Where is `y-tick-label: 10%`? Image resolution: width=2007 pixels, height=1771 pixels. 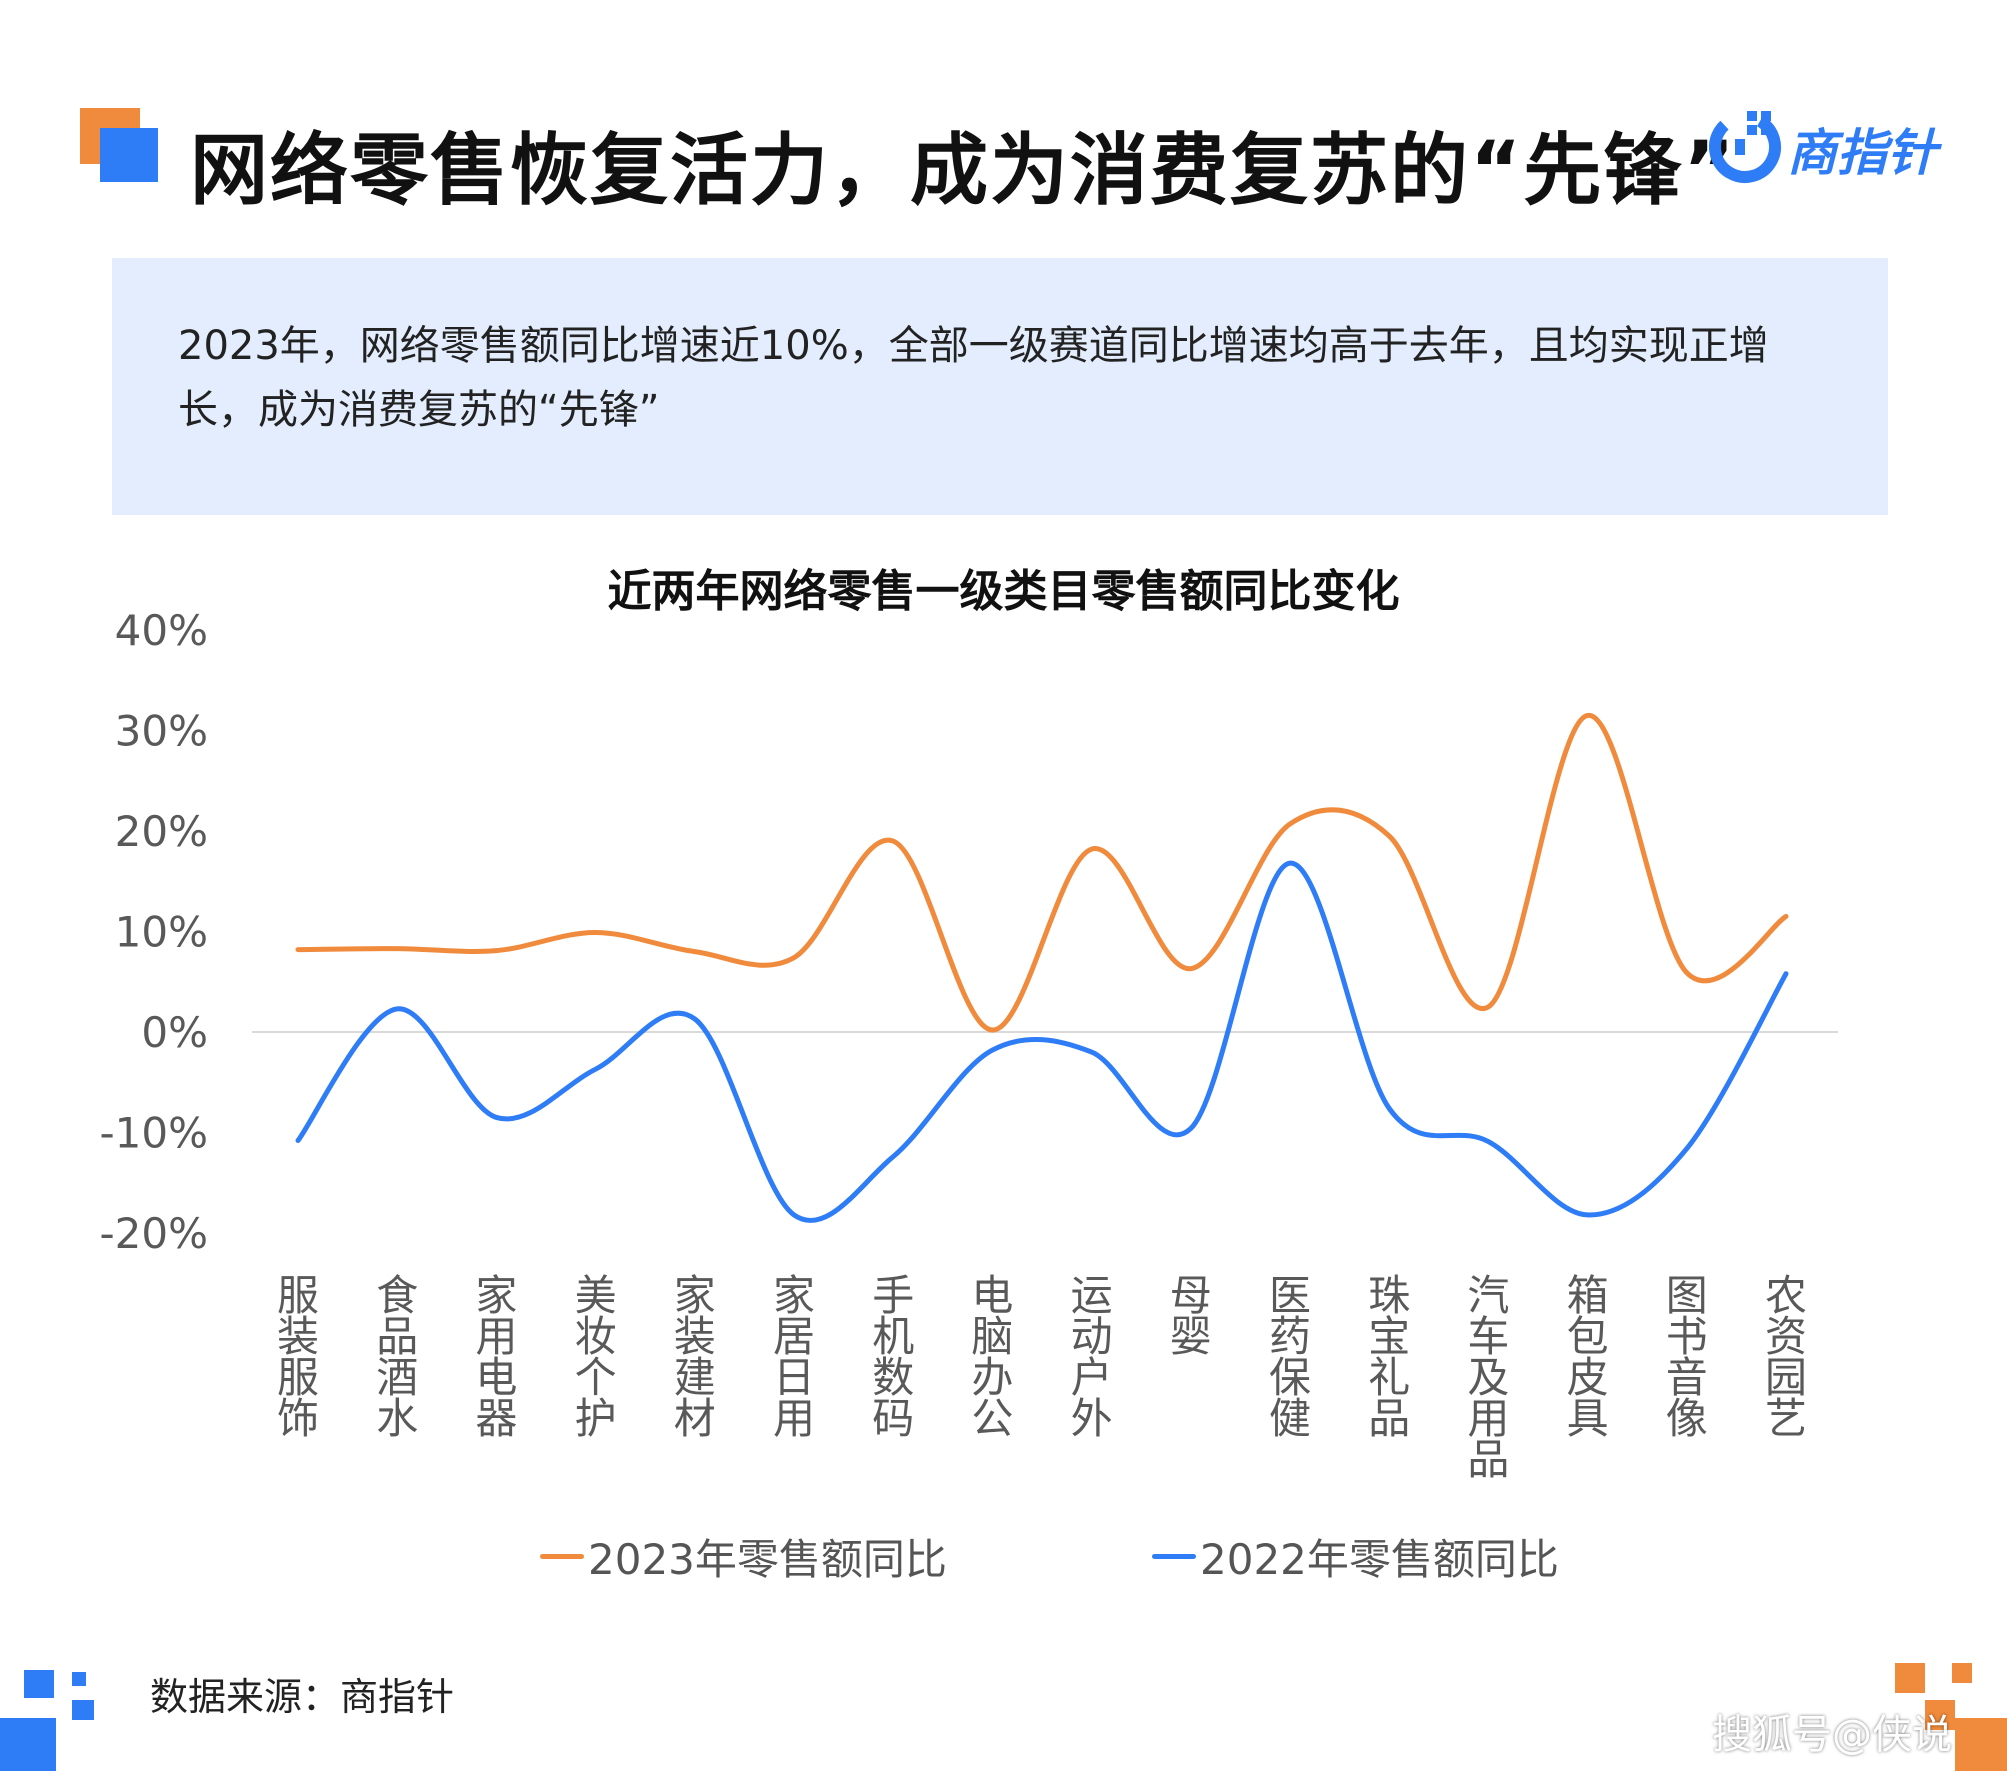 y-tick-label: 10% is located at coordinates (161, 932).